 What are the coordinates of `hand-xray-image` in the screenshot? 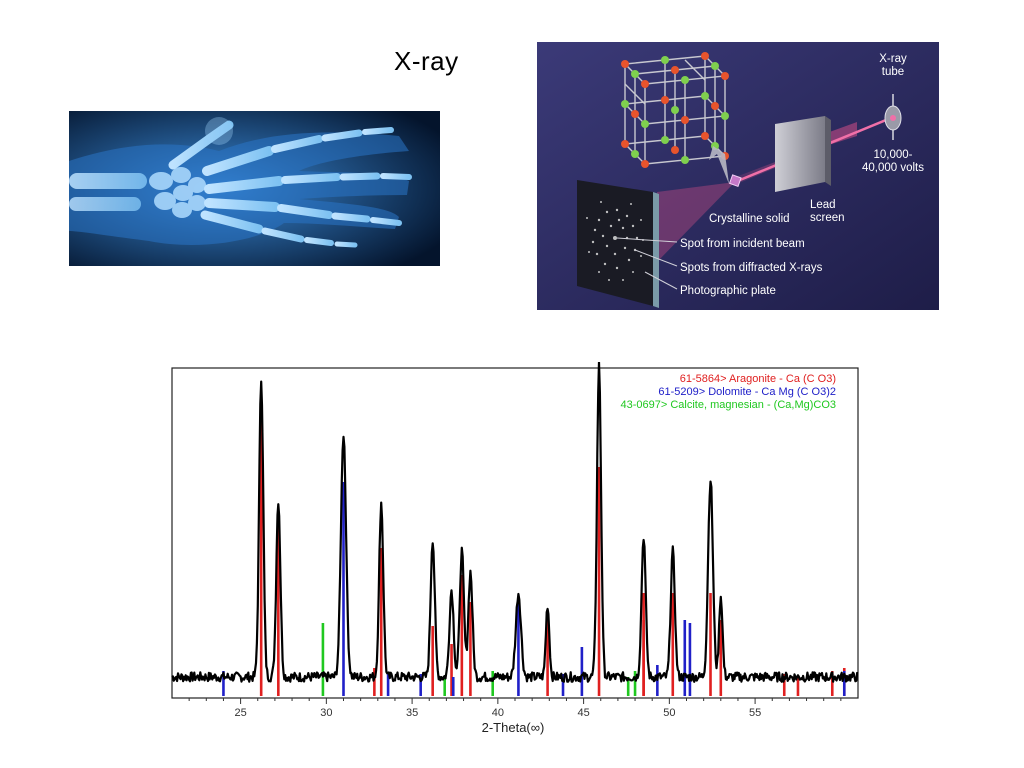 It's located at (254, 188).